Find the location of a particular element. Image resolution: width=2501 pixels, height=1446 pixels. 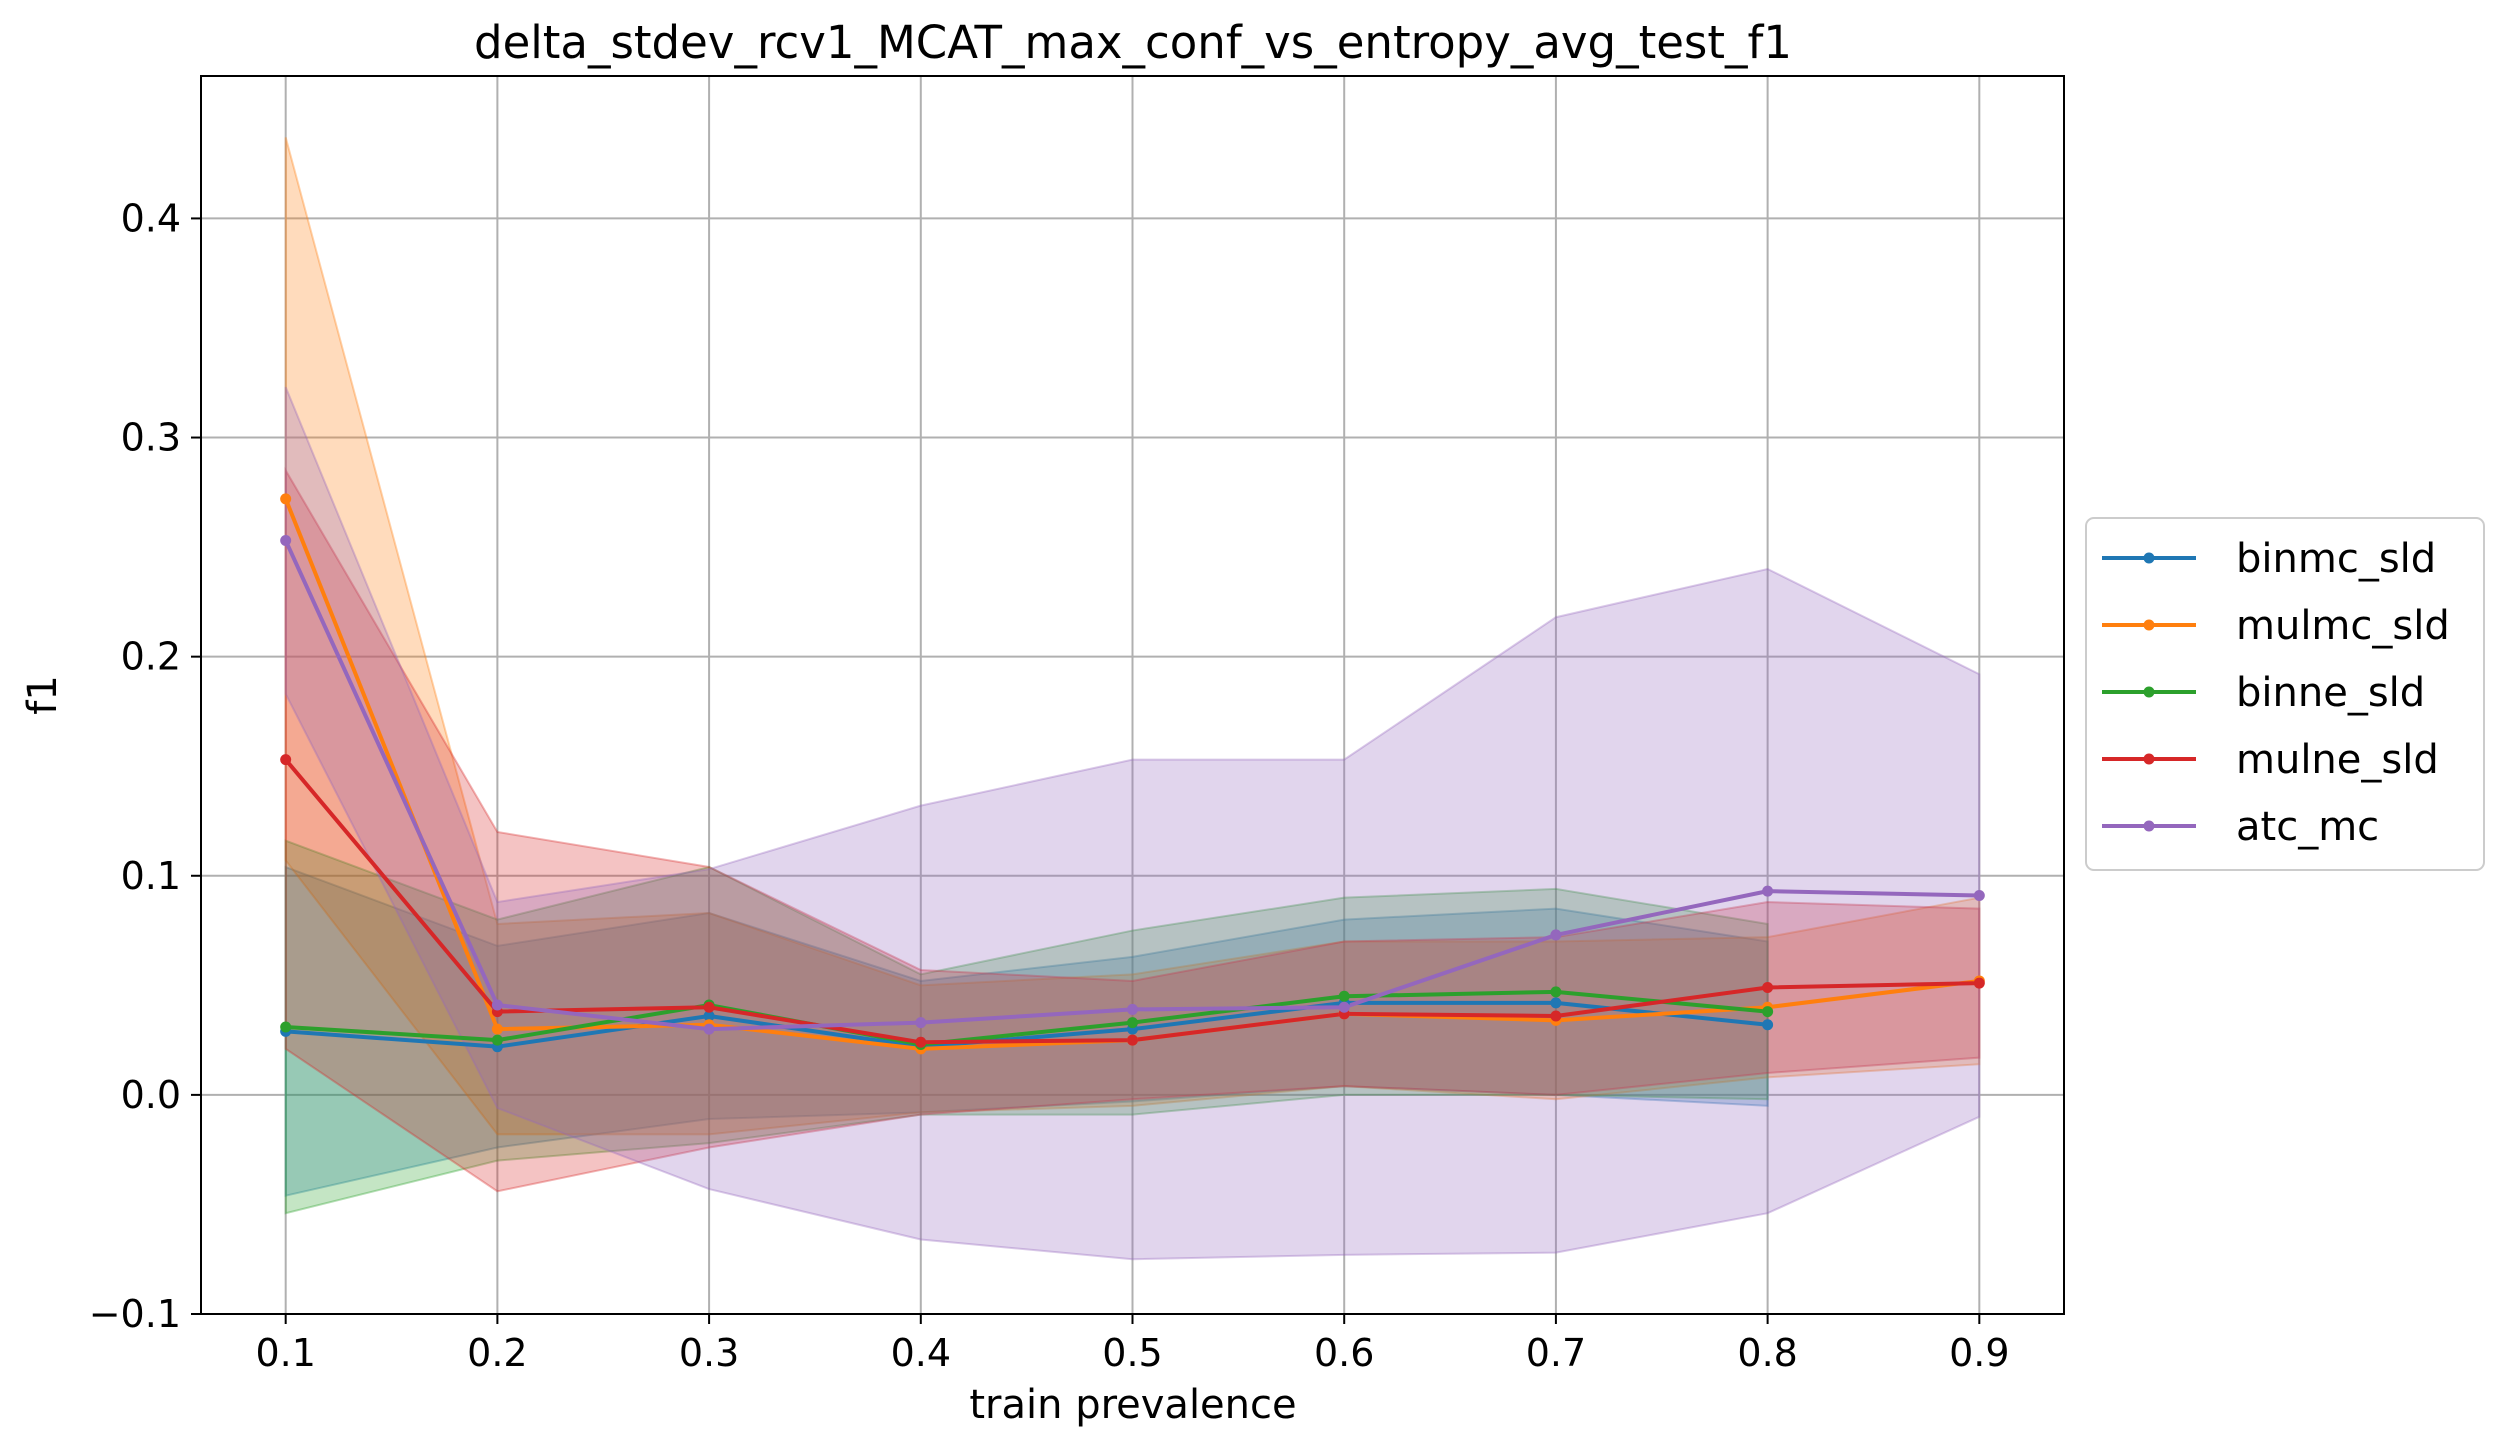

y-tick-label: 0.1 is located at coordinates (151, 876).